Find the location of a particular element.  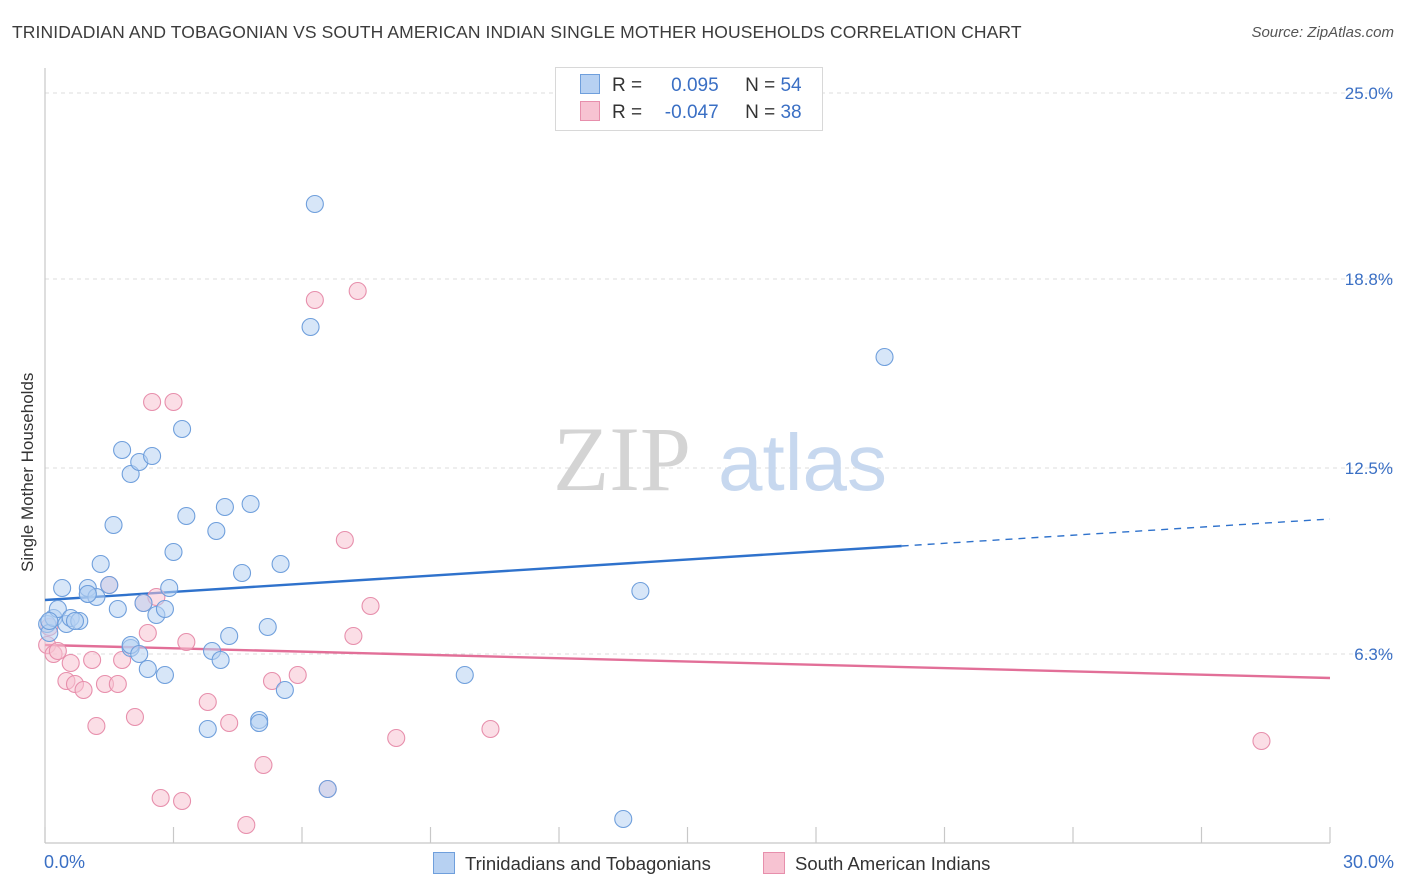

x-tick-label-min: 0.0% is located at coordinates (65, 862).